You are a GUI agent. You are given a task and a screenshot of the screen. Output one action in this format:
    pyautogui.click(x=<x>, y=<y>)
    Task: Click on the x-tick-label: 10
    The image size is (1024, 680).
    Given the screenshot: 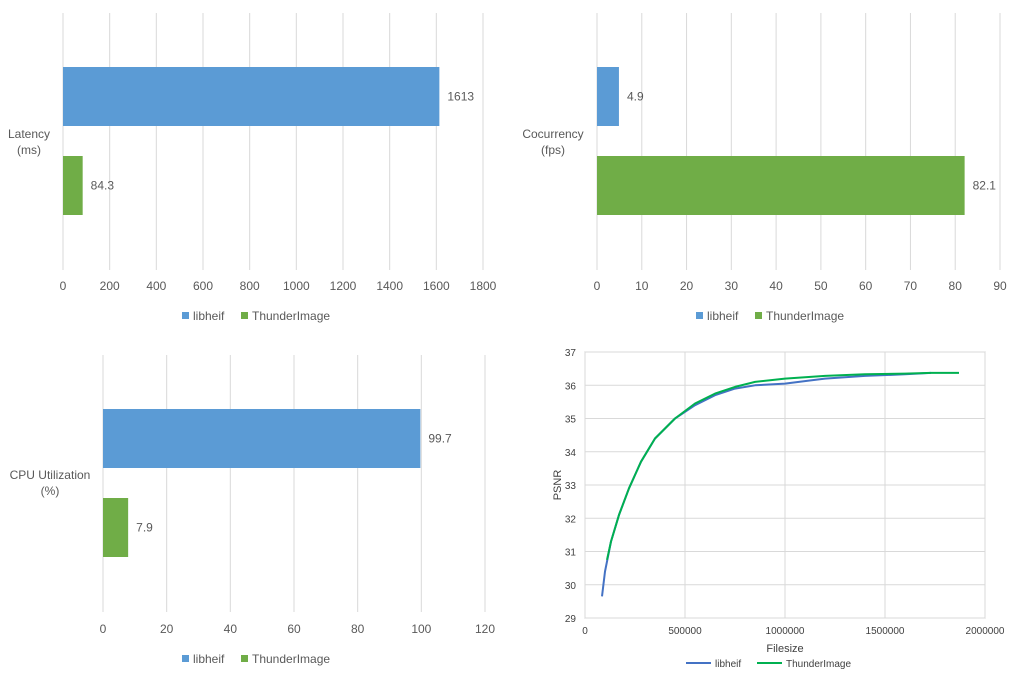 What is the action you would take?
    pyautogui.click(x=642, y=286)
    